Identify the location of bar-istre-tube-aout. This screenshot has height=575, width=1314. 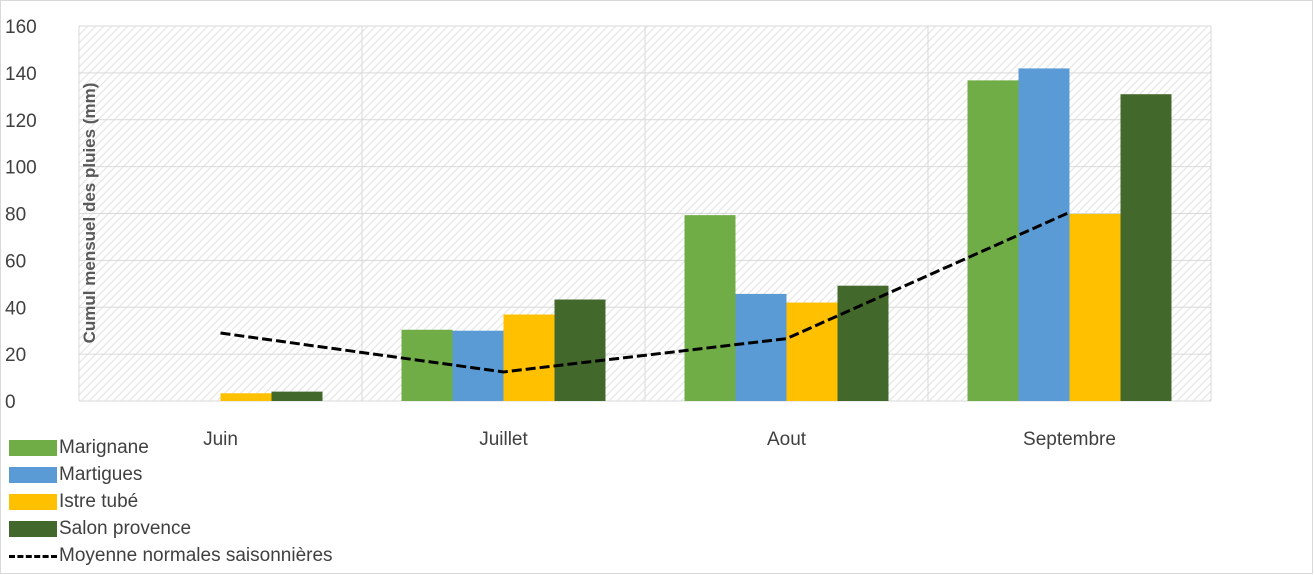
(812, 351).